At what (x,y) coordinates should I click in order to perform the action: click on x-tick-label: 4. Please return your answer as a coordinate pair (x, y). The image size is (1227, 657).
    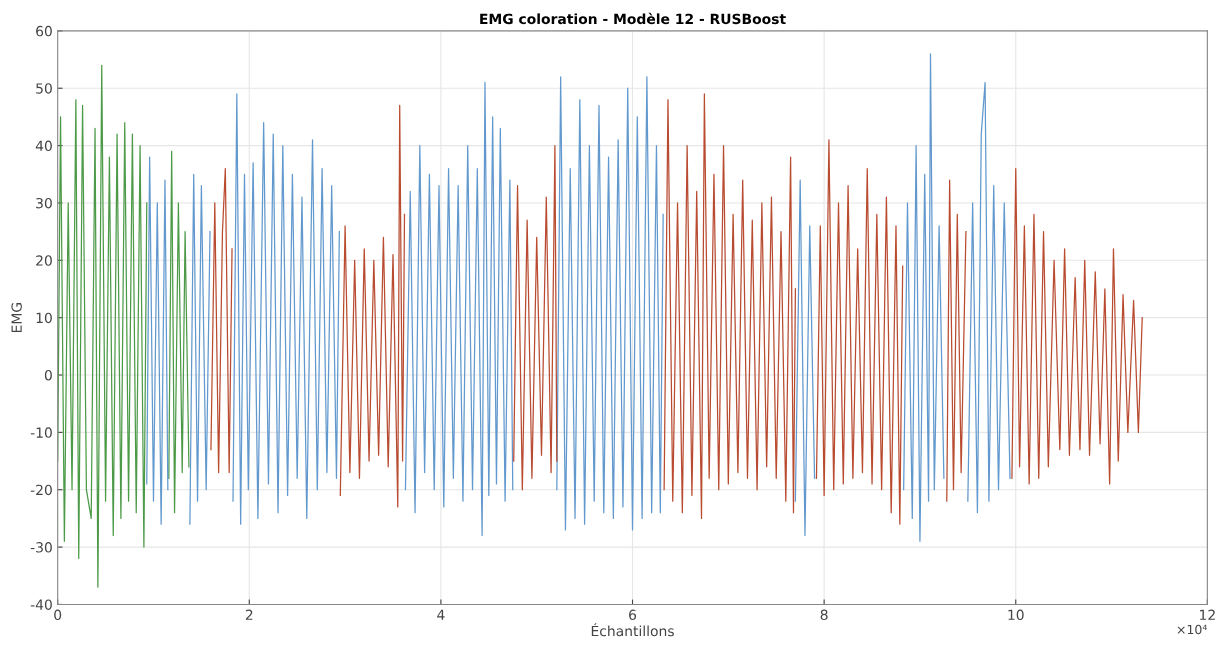
    Looking at the image, I should click on (441, 614).